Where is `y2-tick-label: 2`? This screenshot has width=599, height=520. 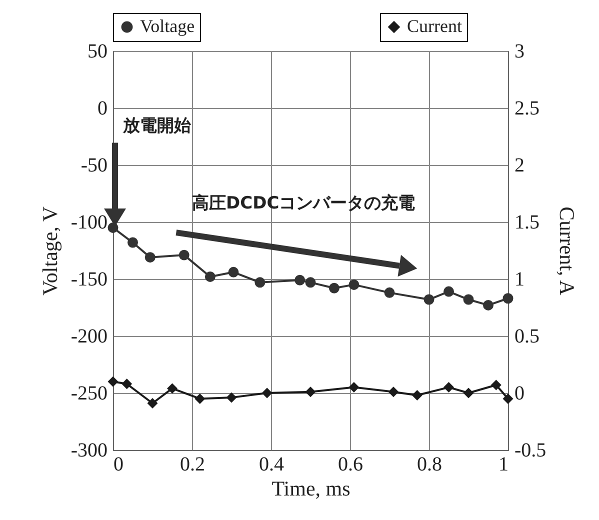 y2-tick-label: 2 is located at coordinates (519, 165).